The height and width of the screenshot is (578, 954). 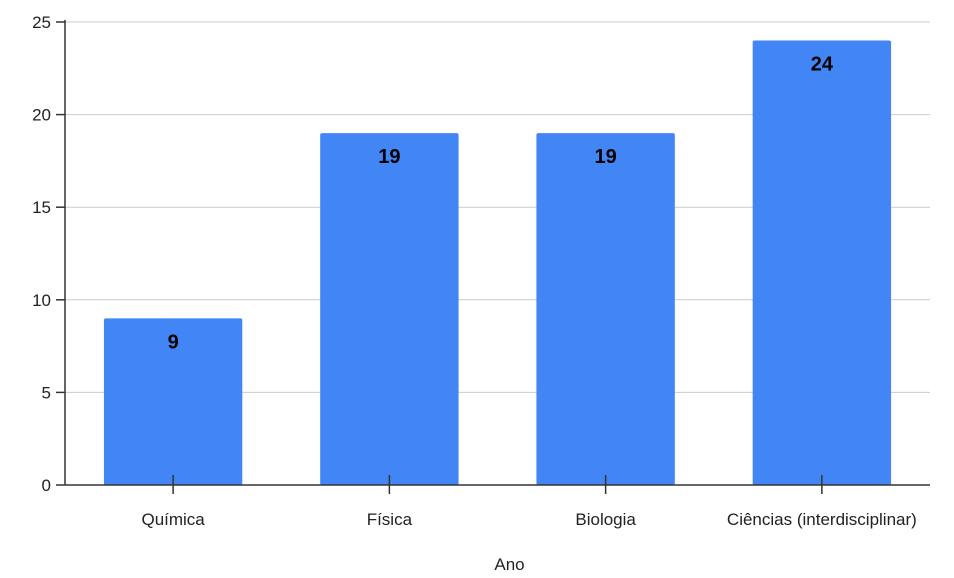 What do you see at coordinates (41, 22) in the screenshot?
I see `y-tick-label: 25` at bounding box center [41, 22].